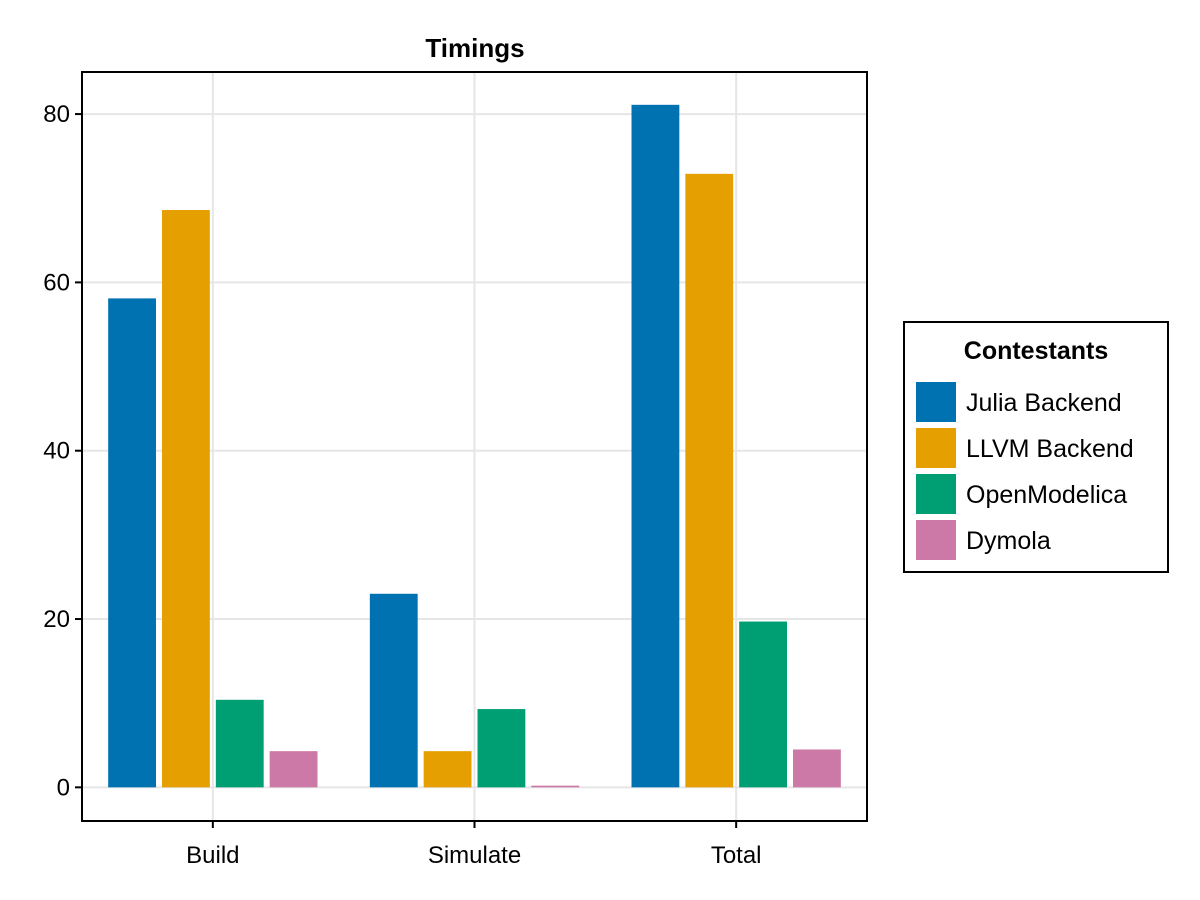 This screenshot has width=1200, height=900. Describe the element at coordinates (474, 855) in the screenshot. I see `x-tick-label: Simulate` at that location.